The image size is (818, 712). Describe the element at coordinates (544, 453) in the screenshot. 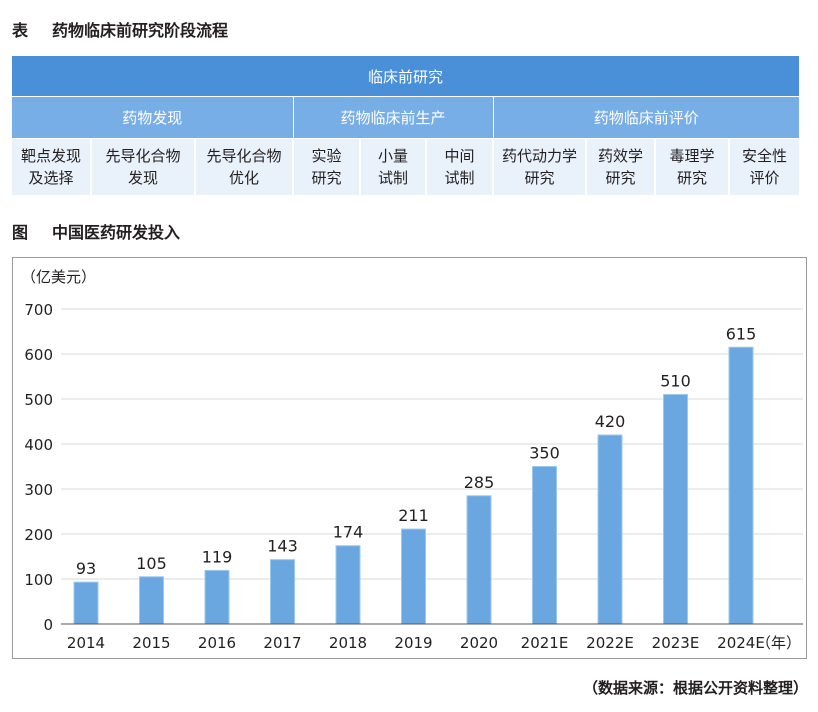

I see `bar-value-label: 350` at that location.